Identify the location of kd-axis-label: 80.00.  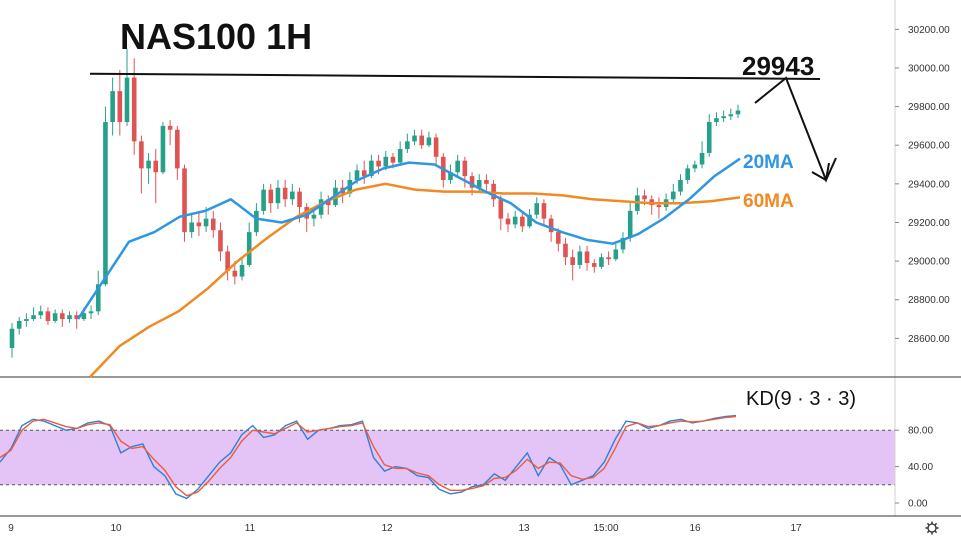
(920, 431).